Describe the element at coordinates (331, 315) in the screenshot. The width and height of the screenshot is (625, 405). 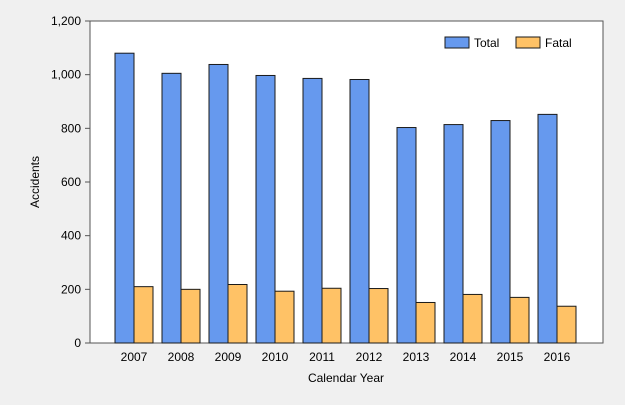
I see `bar-fatal-2011` at that location.